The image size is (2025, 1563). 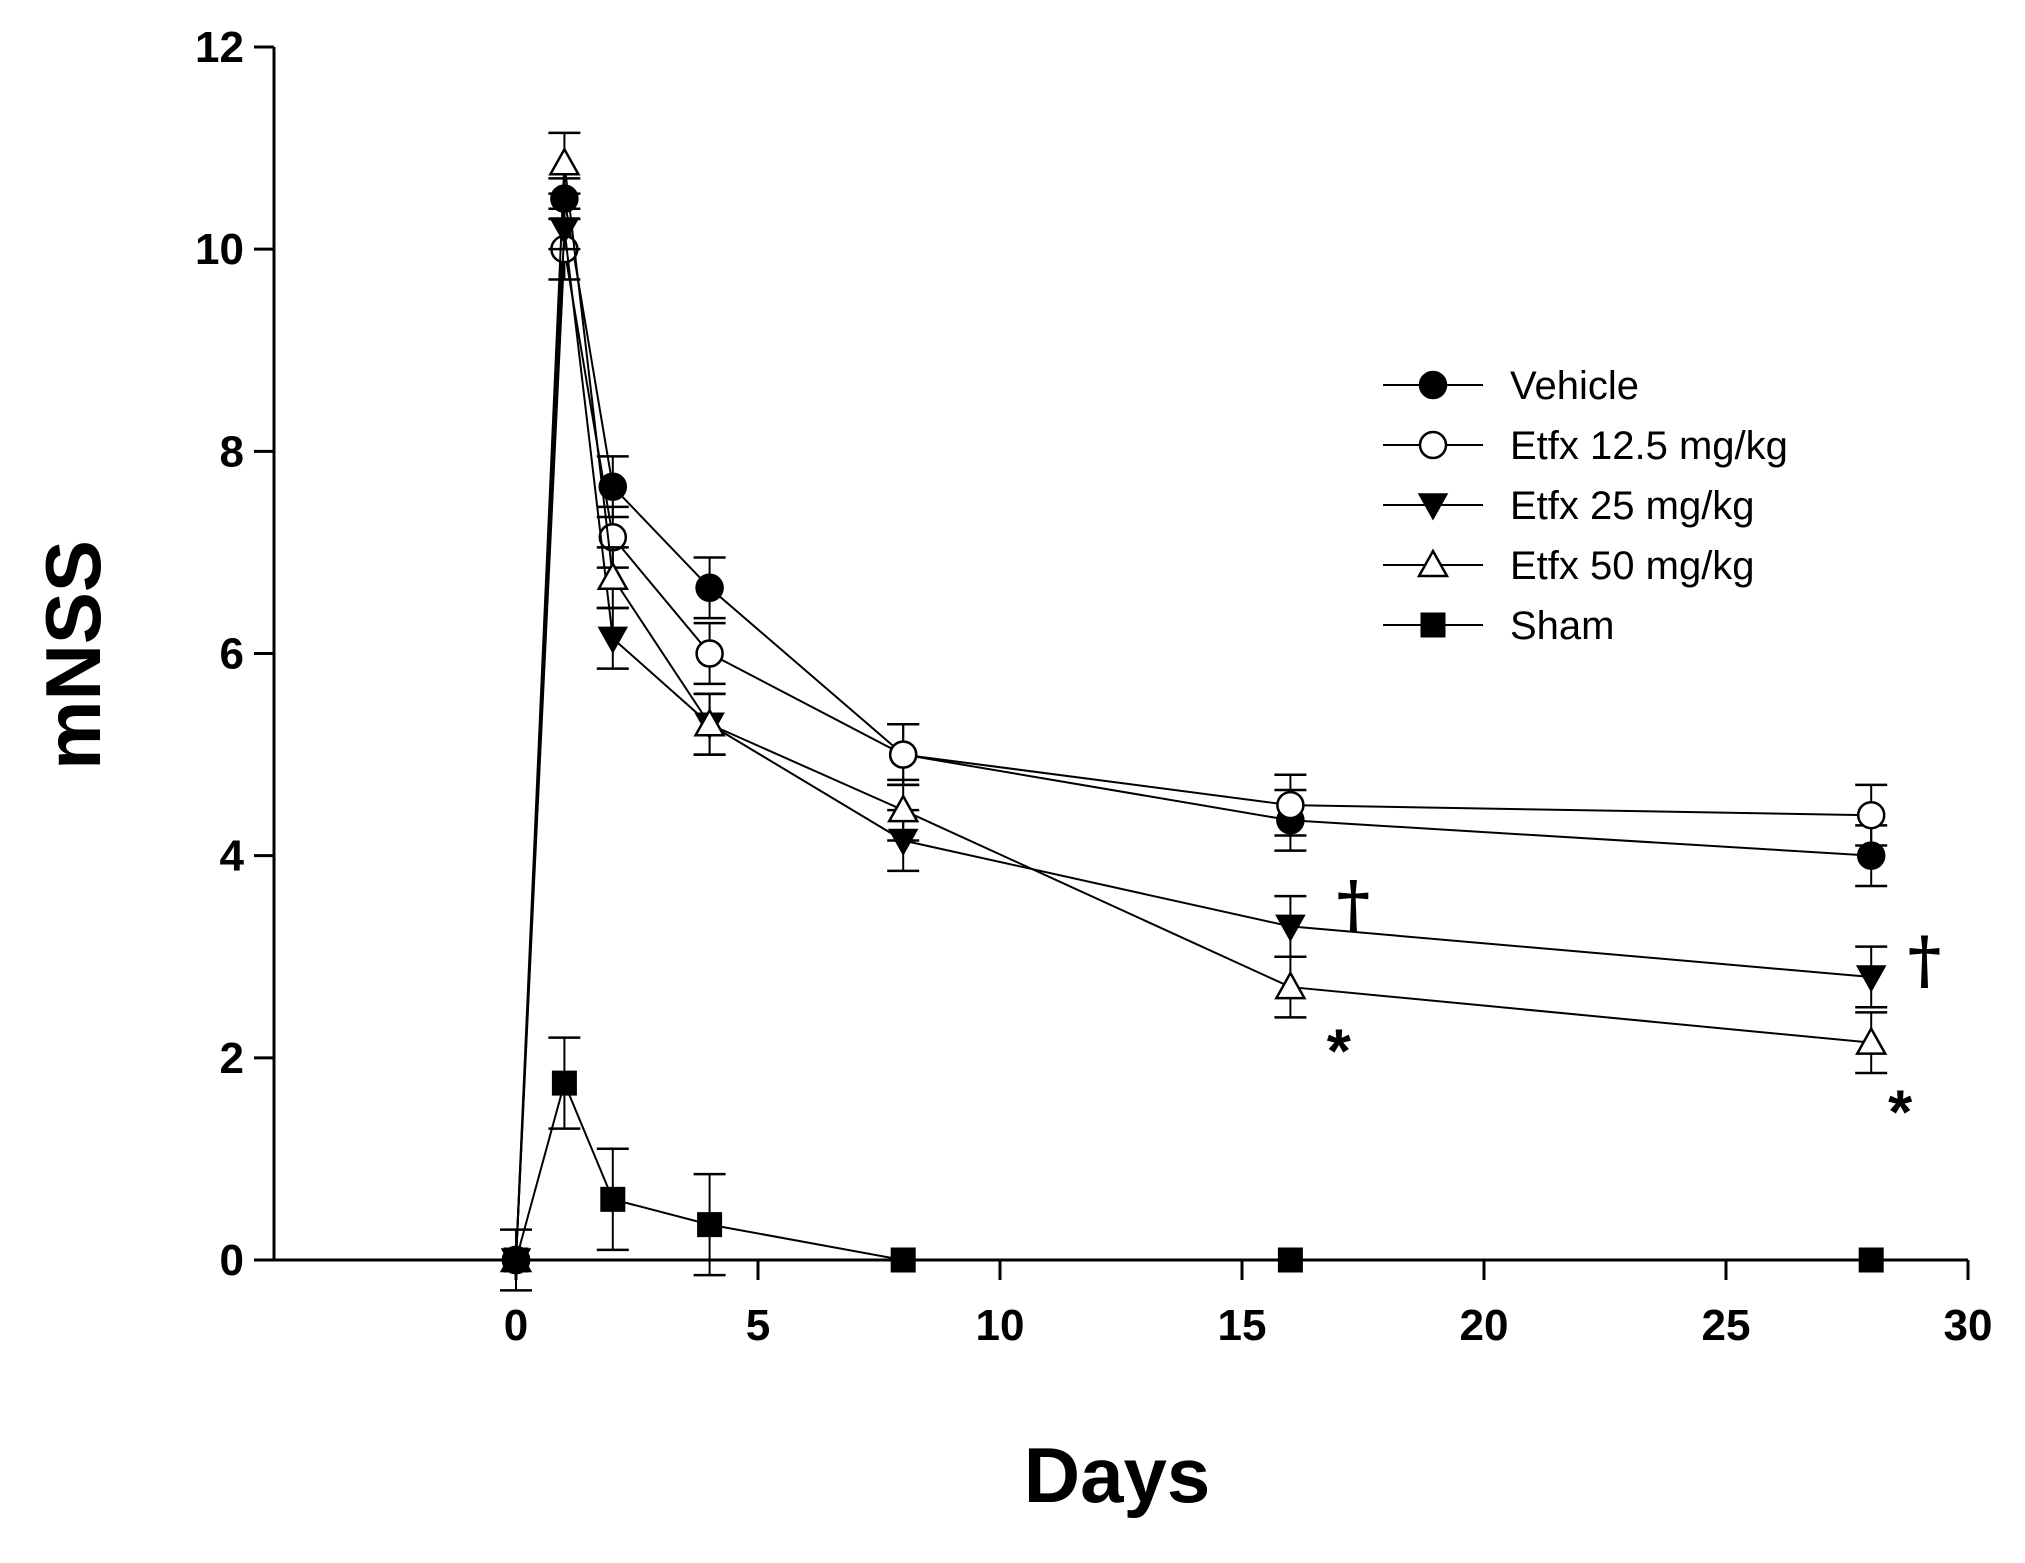 What do you see at coordinates (73, 655) in the screenshot?
I see `y-axis-title: mNSS` at bounding box center [73, 655].